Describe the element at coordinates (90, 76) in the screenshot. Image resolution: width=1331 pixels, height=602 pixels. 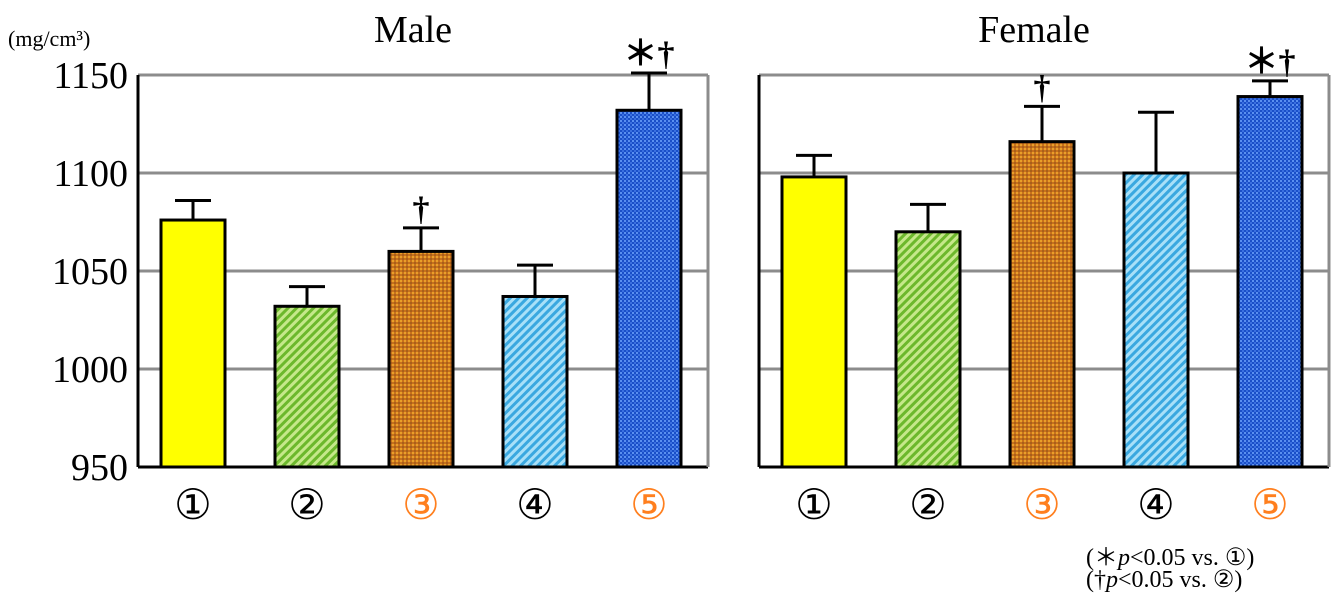
I see `y-tick-label: 1150` at that location.